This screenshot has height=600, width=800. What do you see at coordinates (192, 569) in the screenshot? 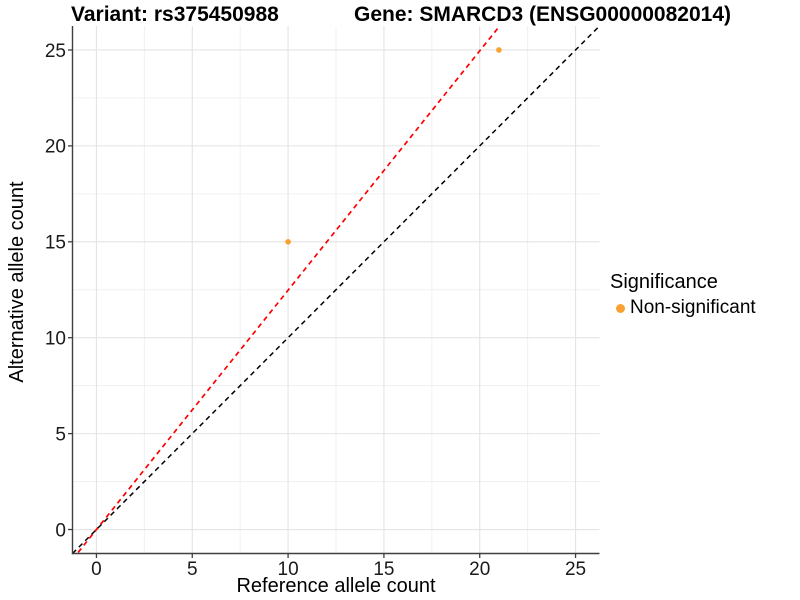
I see `x-tick-label: 5` at bounding box center [192, 569].